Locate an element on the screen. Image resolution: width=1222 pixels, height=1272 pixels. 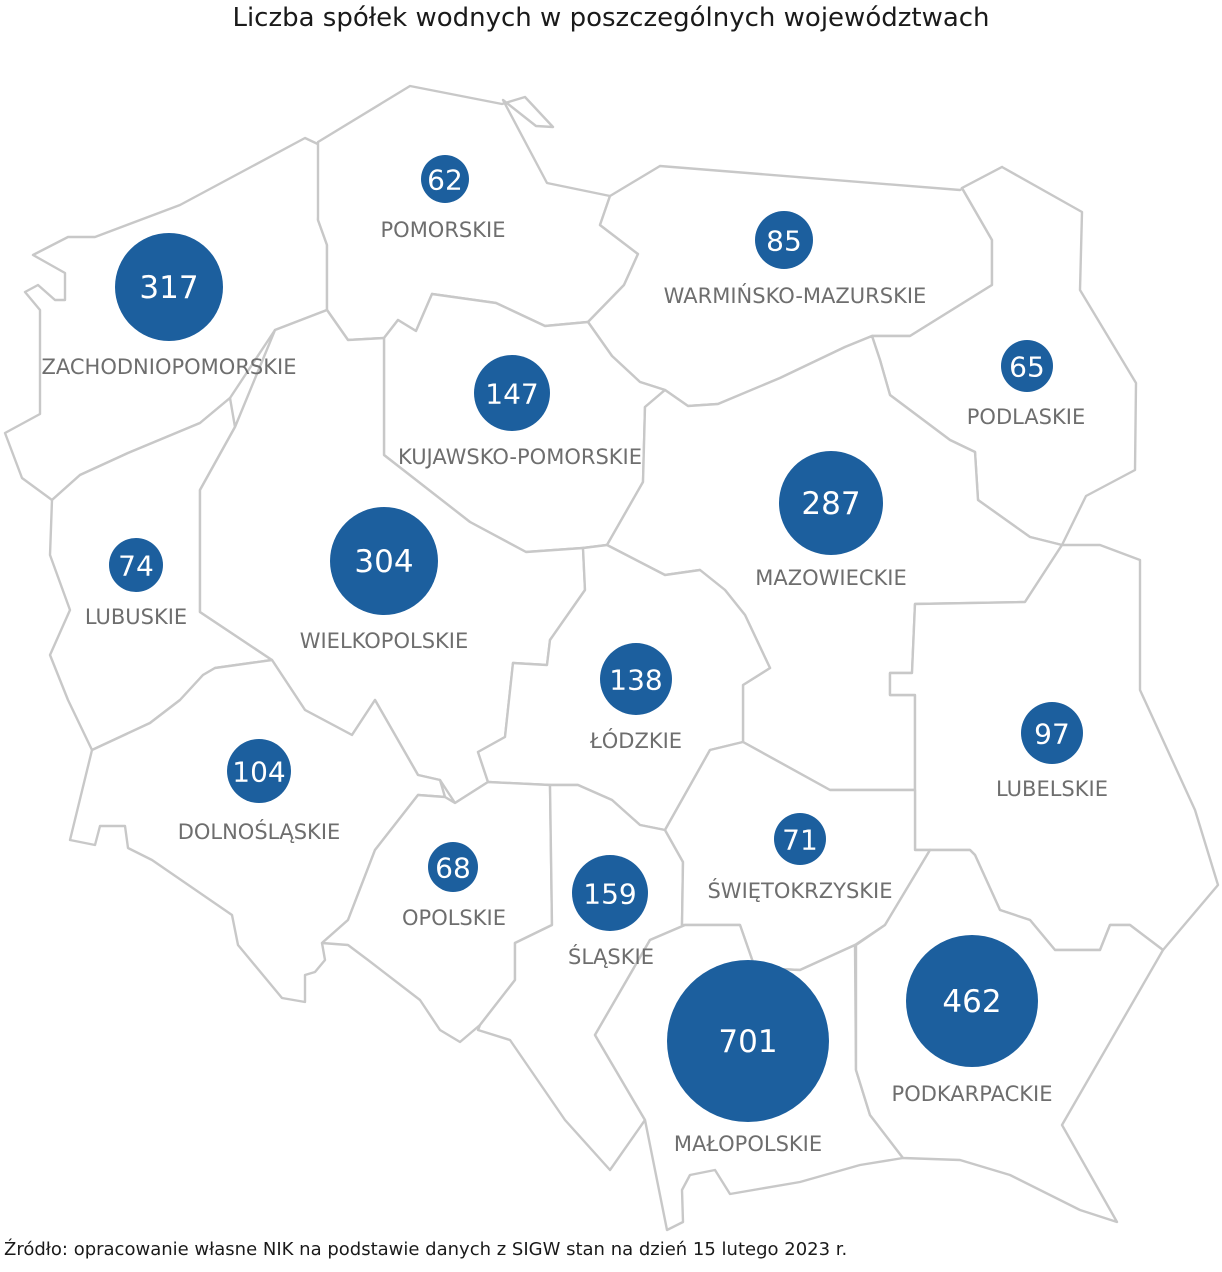
bubble-mazowieckie is located at coordinates (831, 503).